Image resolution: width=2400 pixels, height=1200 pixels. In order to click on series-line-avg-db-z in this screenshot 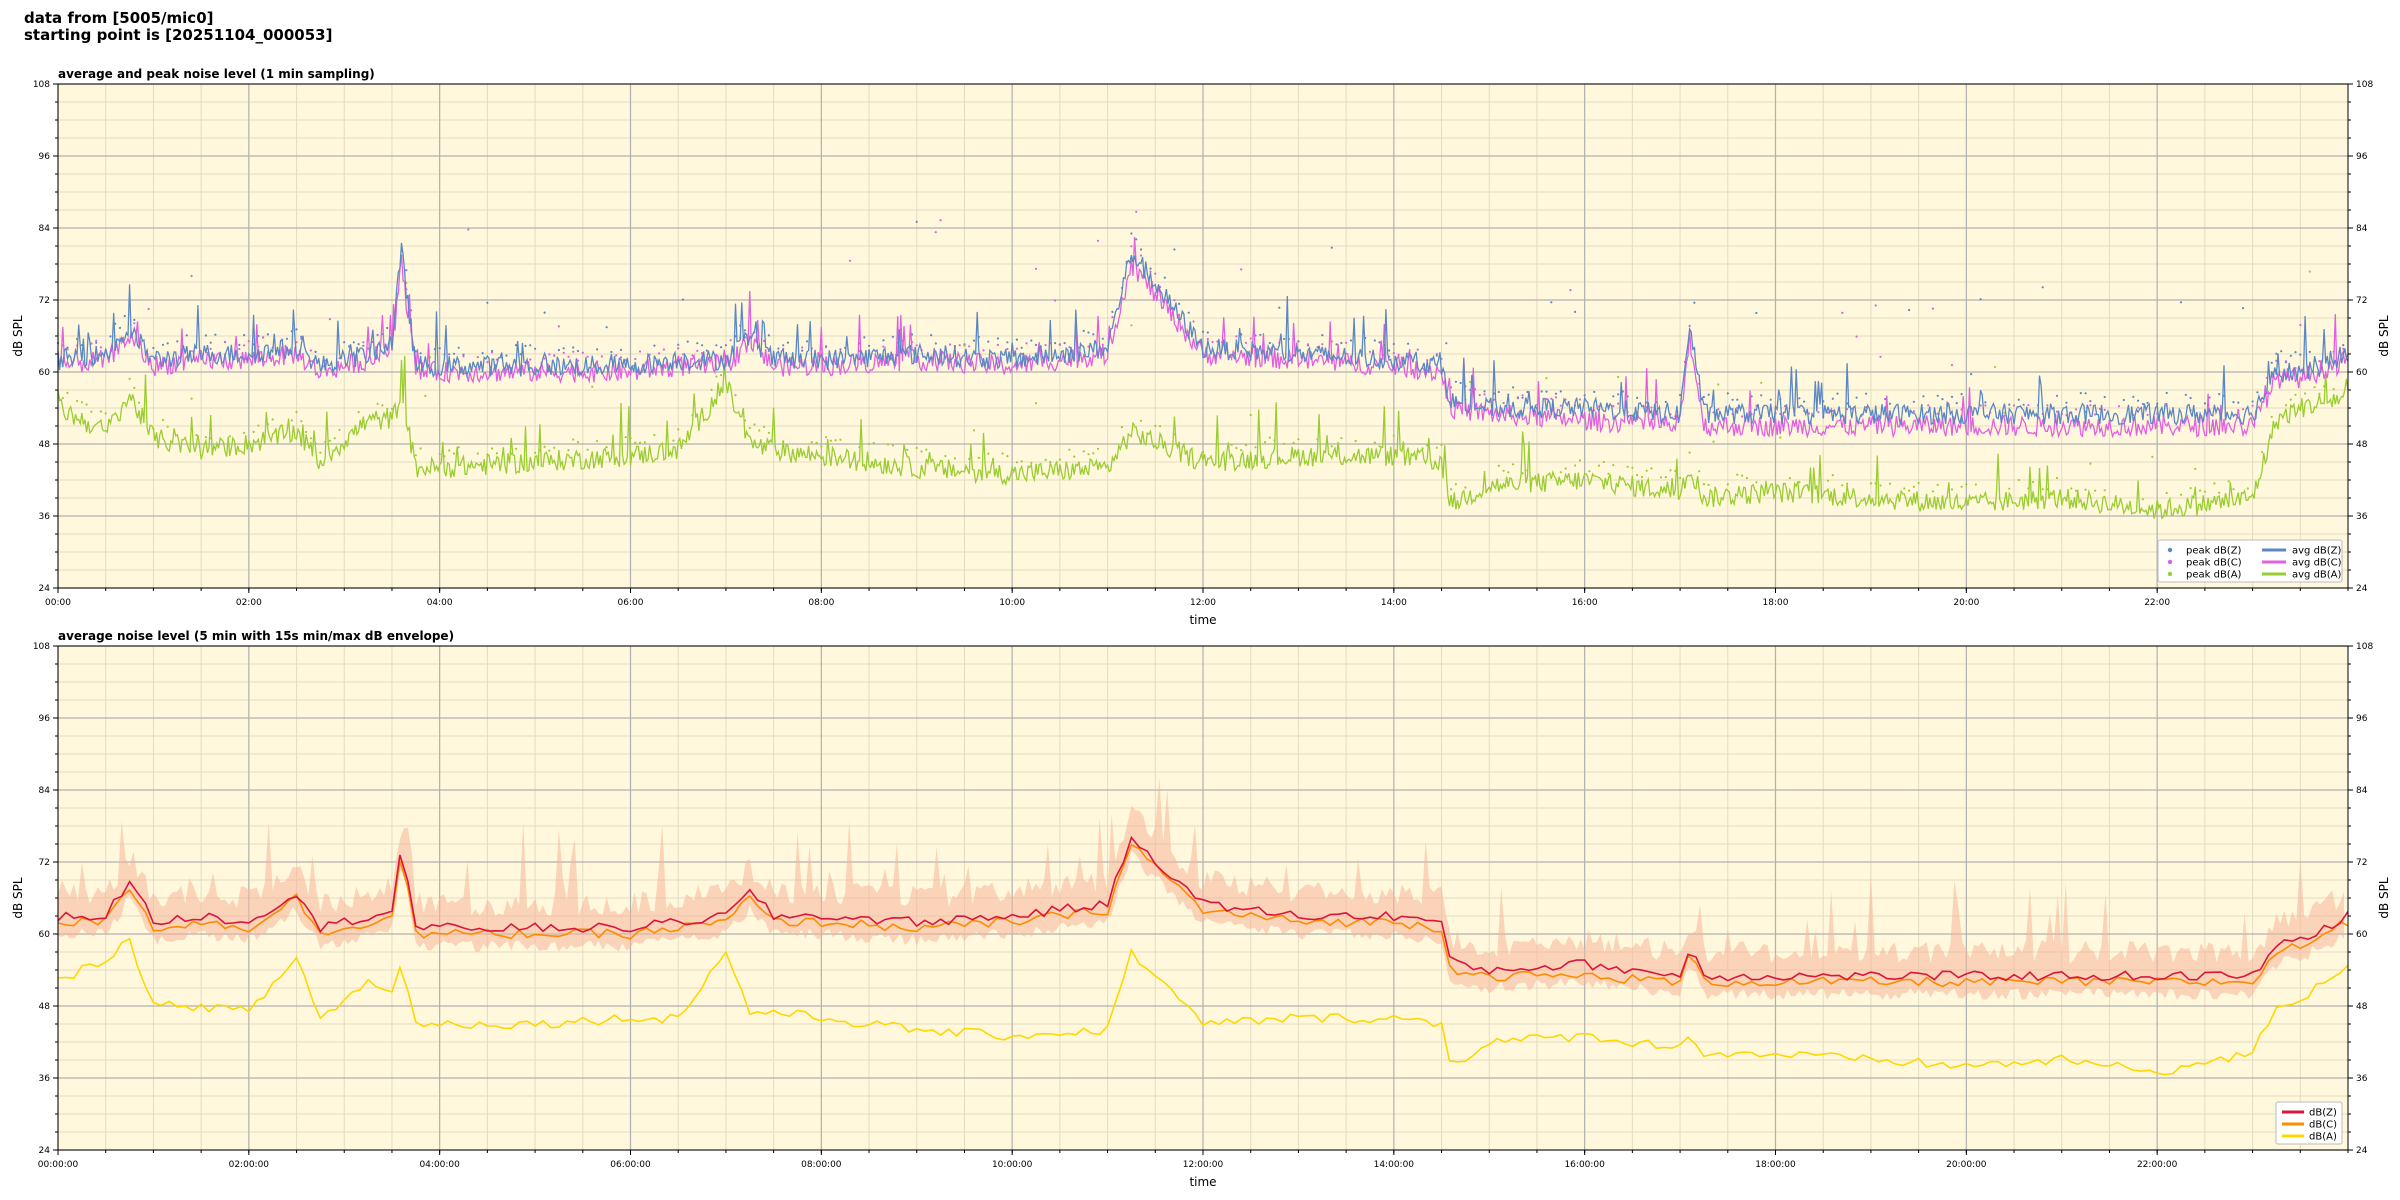, I will do `click(1203, 334)`.